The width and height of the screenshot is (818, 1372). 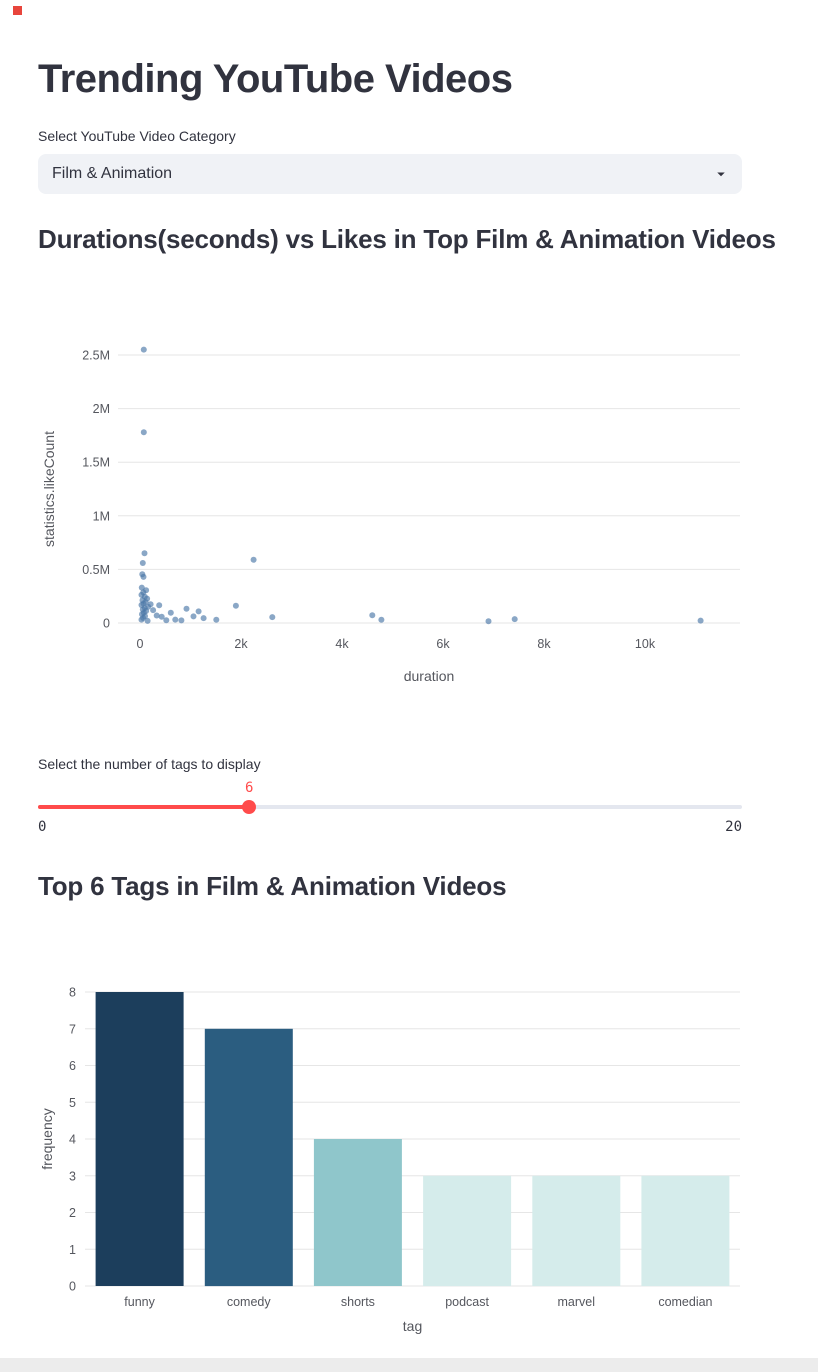 I want to click on scatter-gridlines, so click(x=429, y=488).